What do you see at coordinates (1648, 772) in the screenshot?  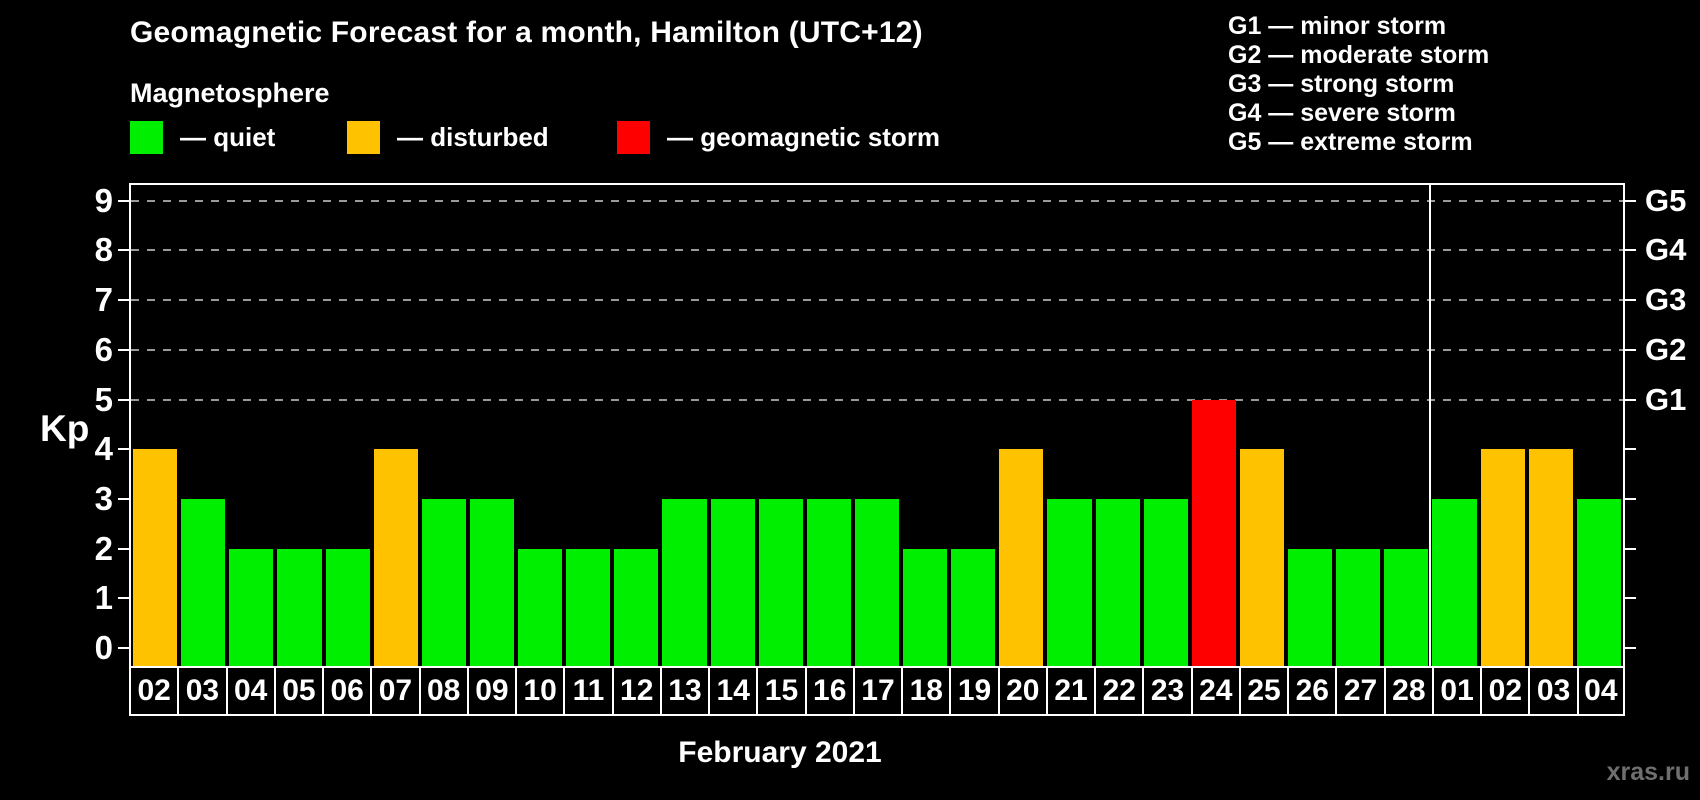 I see `watermark: xras.ru` at bounding box center [1648, 772].